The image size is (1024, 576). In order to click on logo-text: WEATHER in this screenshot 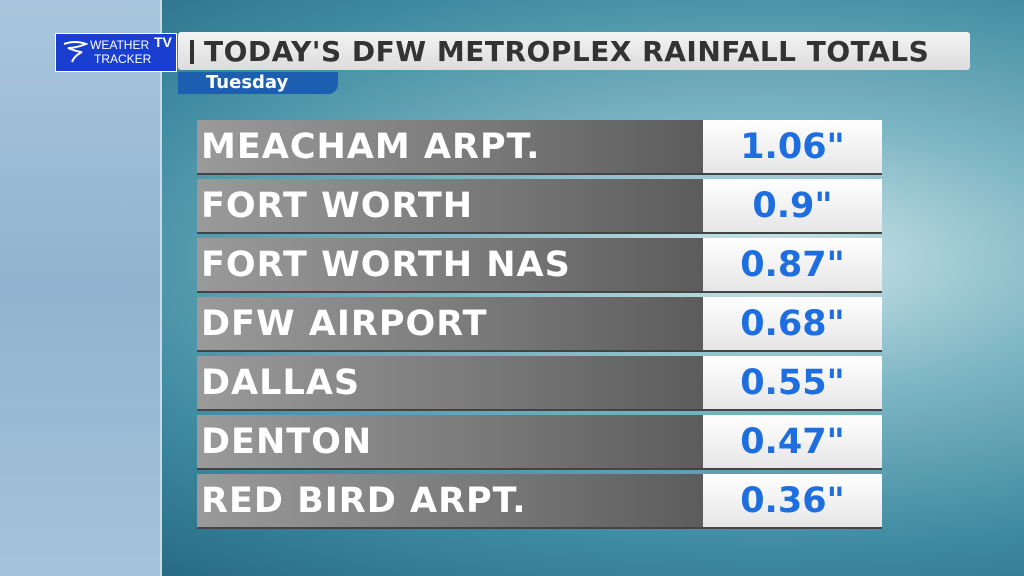, I will do `click(120, 45)`.